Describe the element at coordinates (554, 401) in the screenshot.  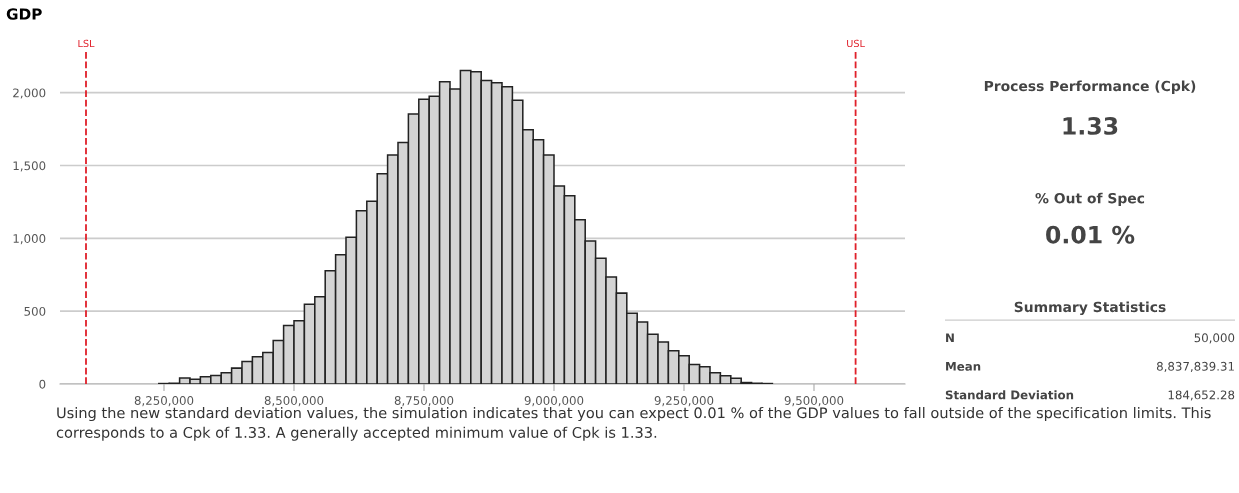
I see `x-tick-label: 9,000,000` at that location.